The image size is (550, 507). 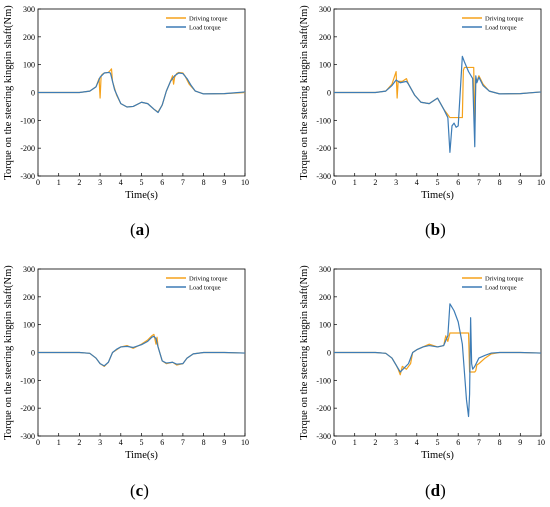 What do you see at coordinates (435, 490) in the screenshot?
I see `panel-label-d: (d)` at bounding box center [435, 490].